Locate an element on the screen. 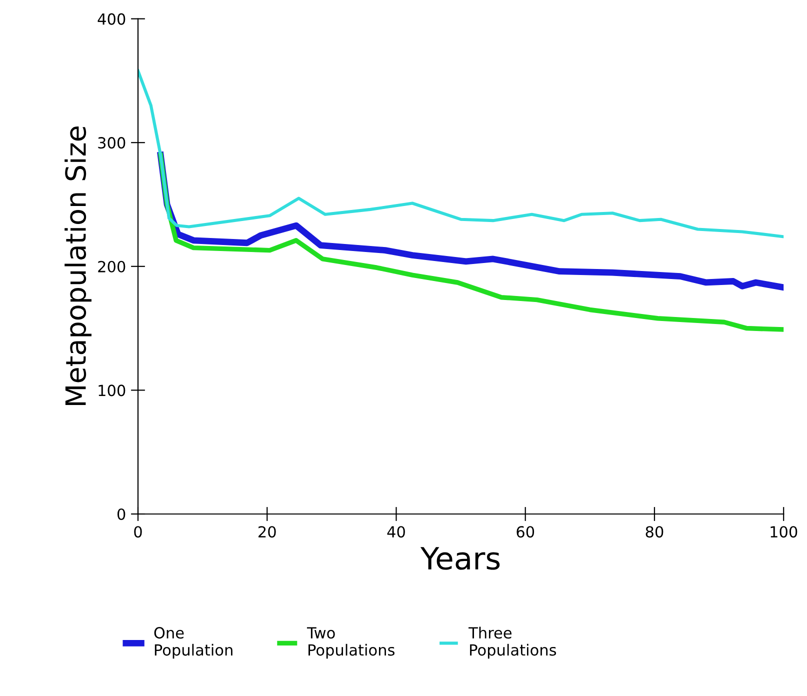  y-tick-label: 100 is located at coordinates (112, 390).